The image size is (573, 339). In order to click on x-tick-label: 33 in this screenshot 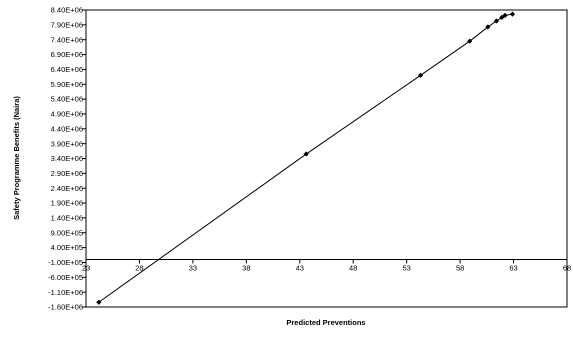, I will do `click(193, 267)`.